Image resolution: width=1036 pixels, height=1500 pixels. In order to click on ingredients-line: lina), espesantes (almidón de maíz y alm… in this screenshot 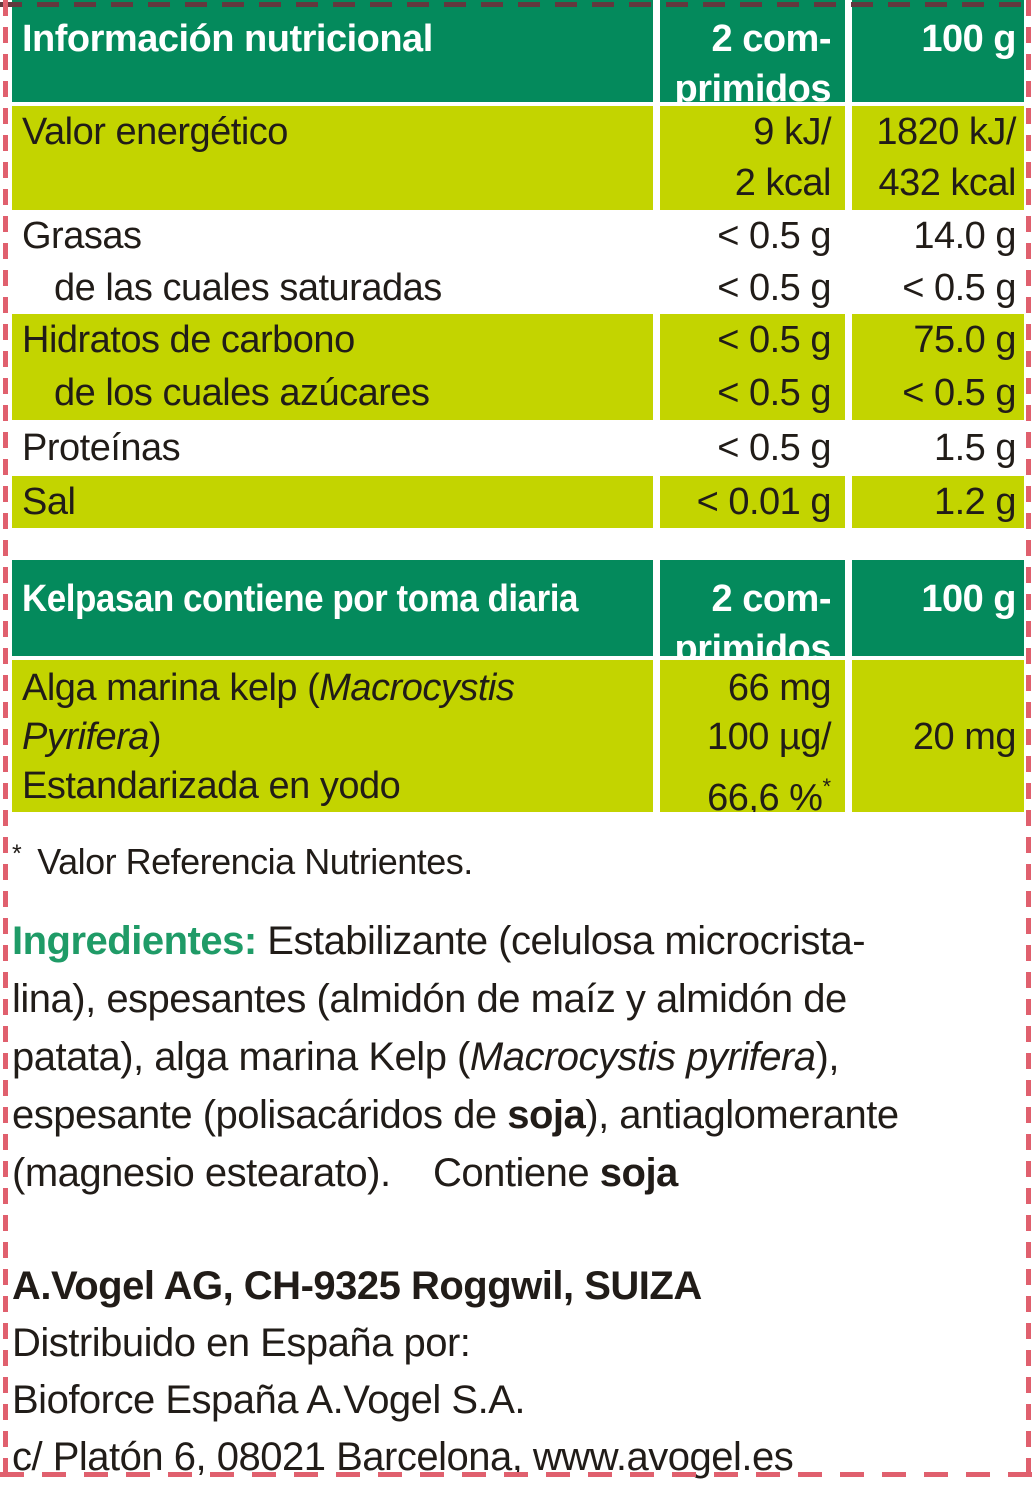, I will do `click(518, 999)`.